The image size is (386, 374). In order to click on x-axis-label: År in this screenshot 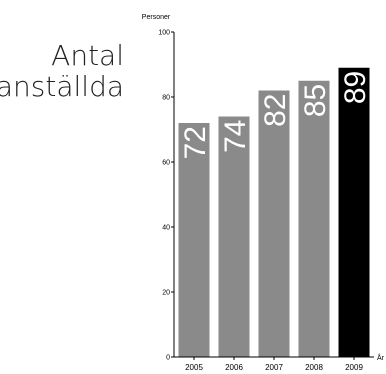, I will do `click(381, 357)`.